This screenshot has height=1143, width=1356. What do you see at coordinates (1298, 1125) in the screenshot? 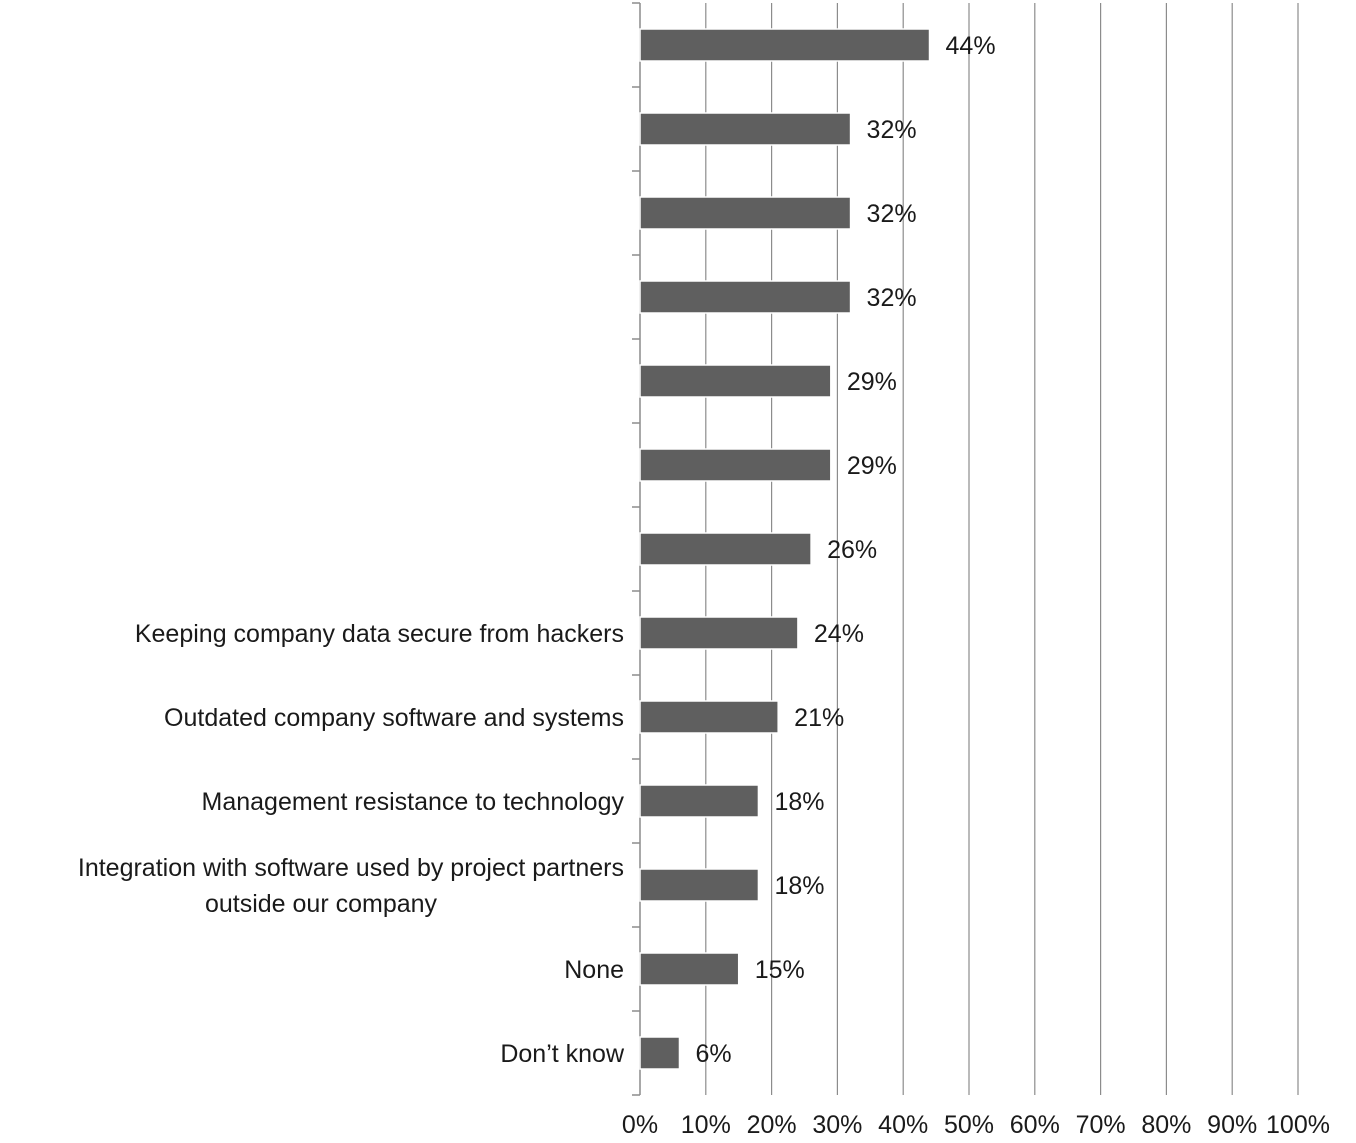
I see `x-tick-label: 100%` at bounding box center [1298, 1125].